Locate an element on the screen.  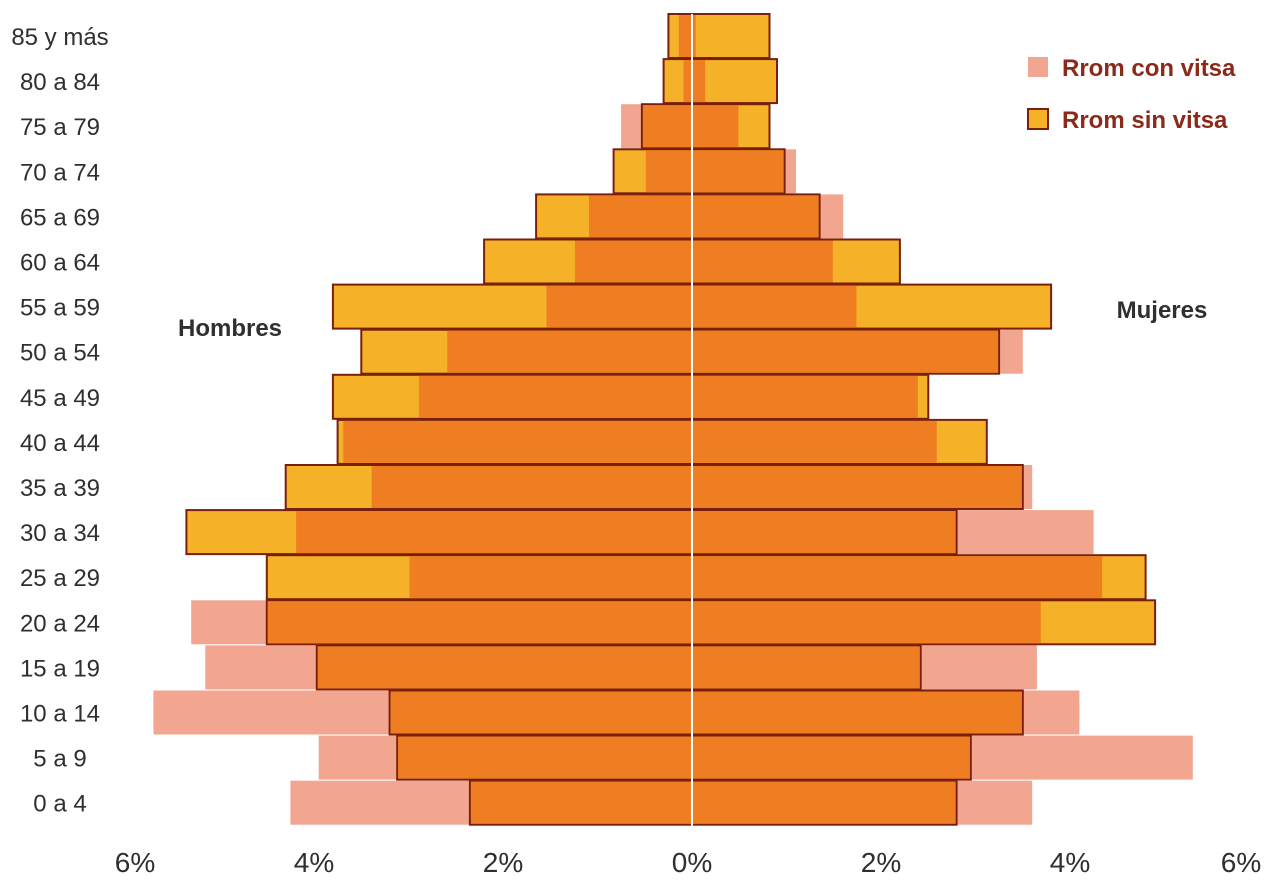
age-group-label: 70 a 74 is located at coordinates (60, 172).